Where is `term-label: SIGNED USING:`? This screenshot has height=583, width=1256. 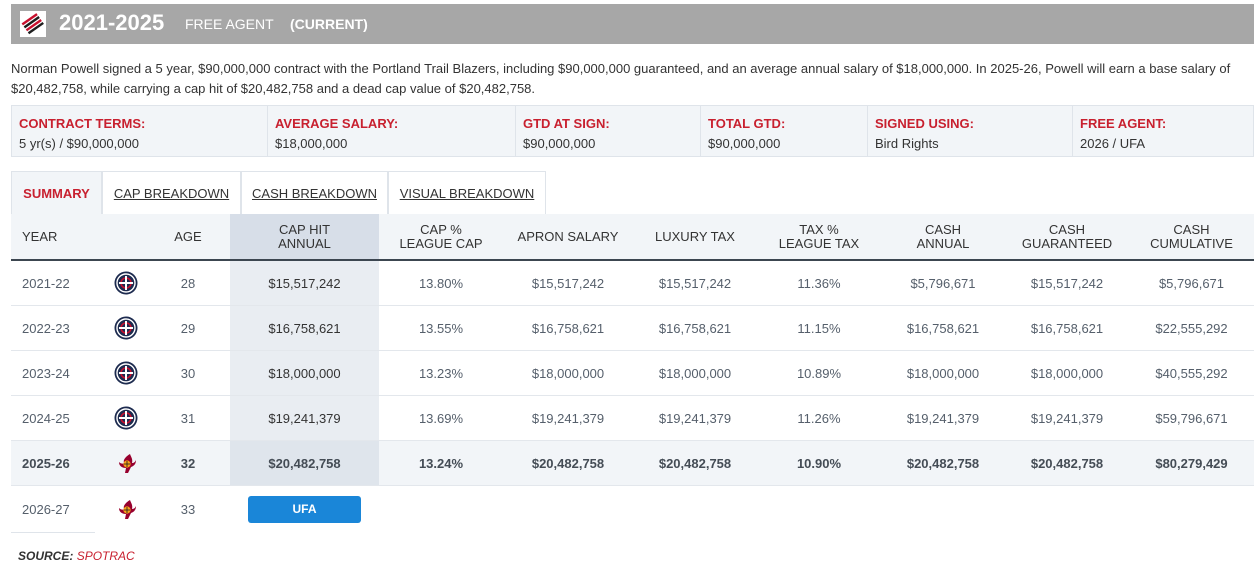 term-label: SIGNED USING: is located at coordinates (924, 123).